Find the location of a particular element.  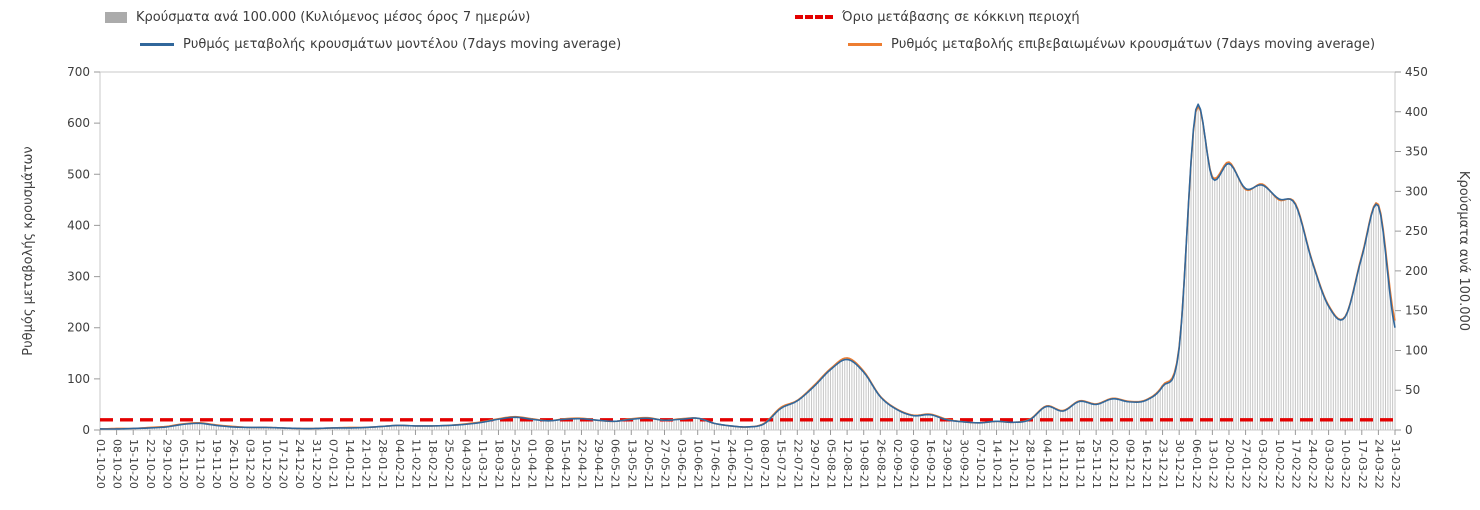

svg-text: 29-04-21 is located at coordinates (598, 464).